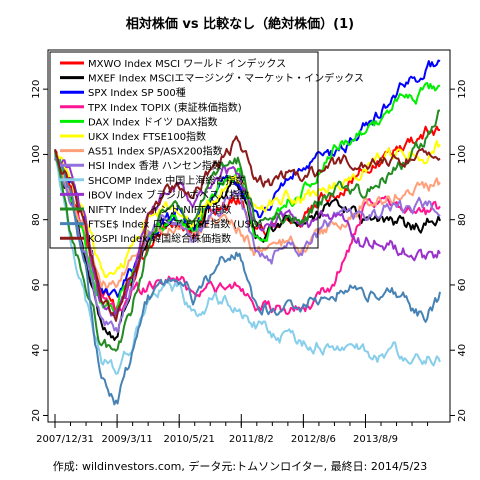  Describe the element at coordinates (164, 107) in the screenshot. I see `legend-entry: TPX Index TOPIX (東証株価指数)` at that location.